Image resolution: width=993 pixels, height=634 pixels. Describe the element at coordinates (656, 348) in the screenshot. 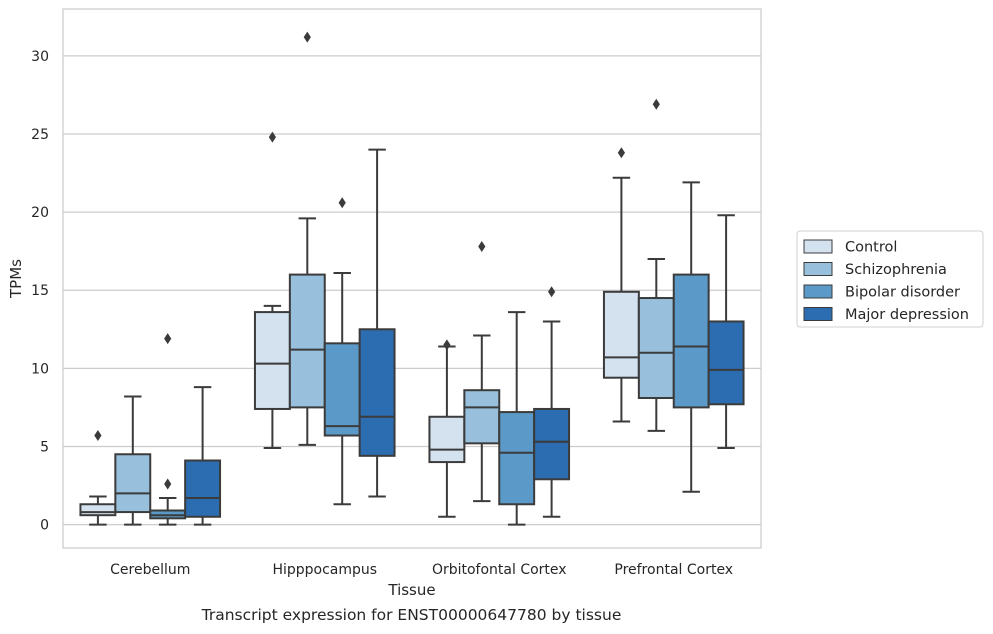

I see `iqr-box-prefrontal-cortex-schizophrenia` at that location.